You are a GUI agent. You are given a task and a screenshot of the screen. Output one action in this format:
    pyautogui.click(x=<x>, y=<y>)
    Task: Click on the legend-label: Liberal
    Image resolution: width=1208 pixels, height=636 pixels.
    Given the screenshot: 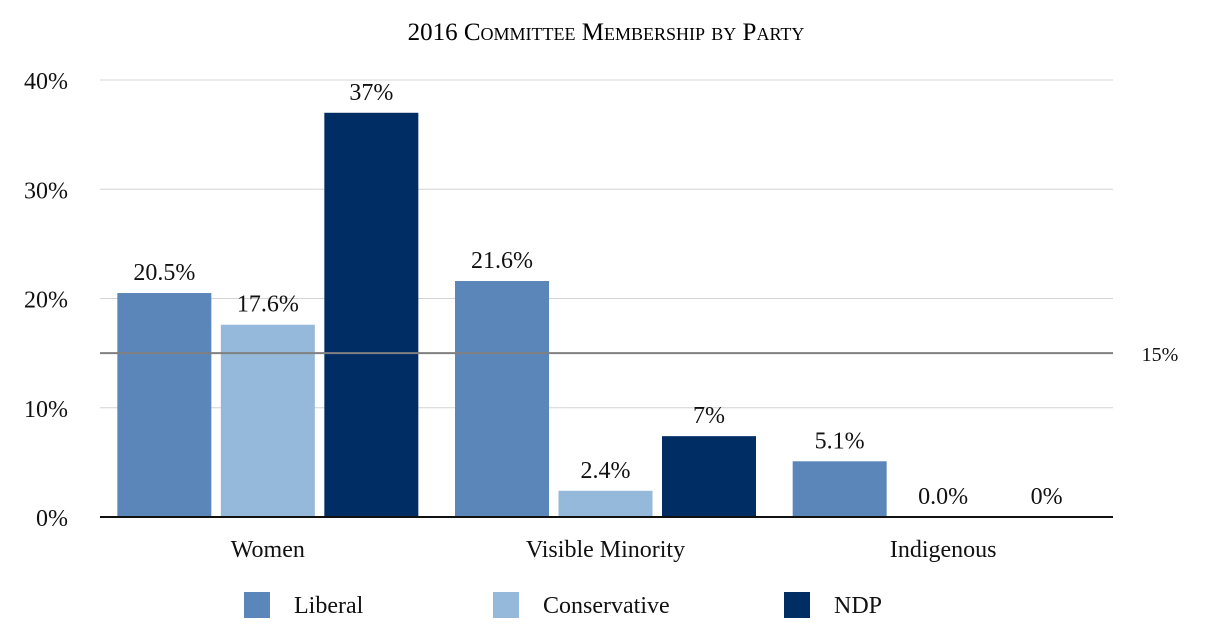 What is the action you would take?
    pyautogui.click(x=329, y=606)
    